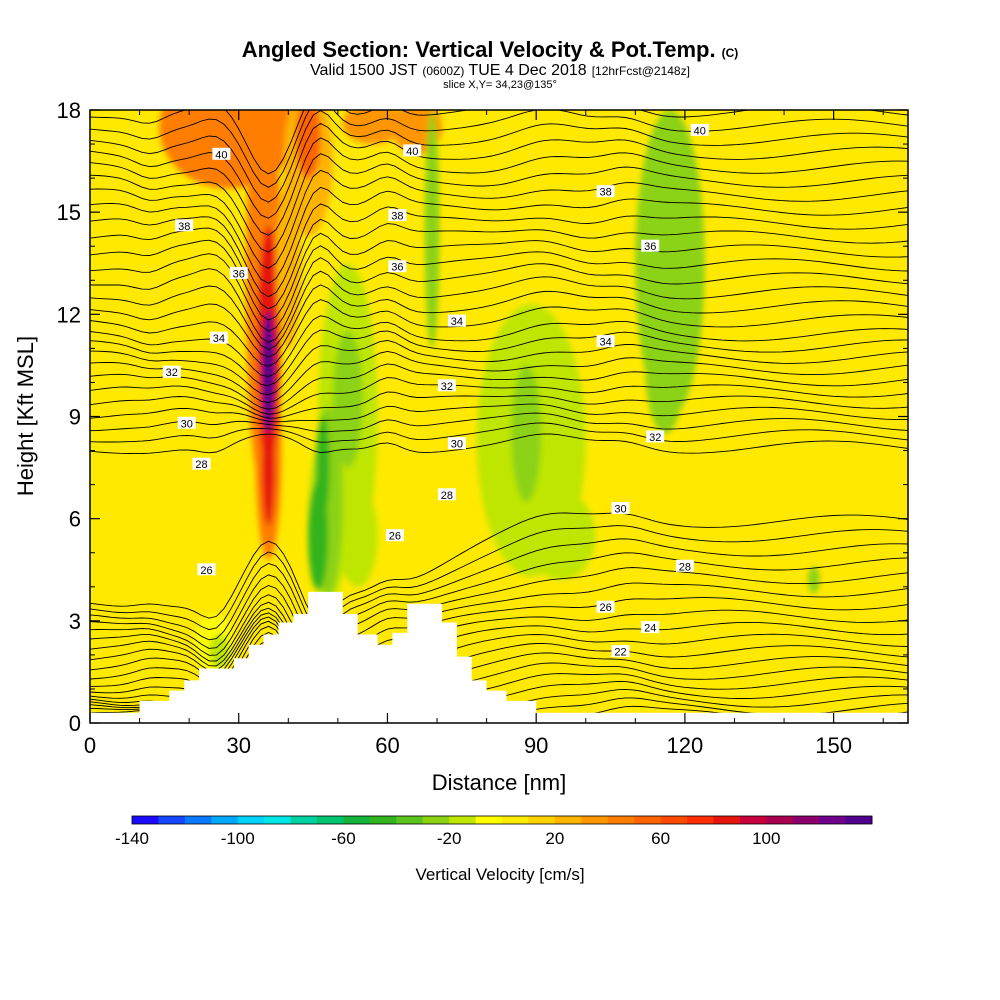 Image resolution: width=1000 pixels, height=1000 pixels. Describe the element at coordinates (221, 155) in the screenshot. I see `svg-text: 40` at that location.